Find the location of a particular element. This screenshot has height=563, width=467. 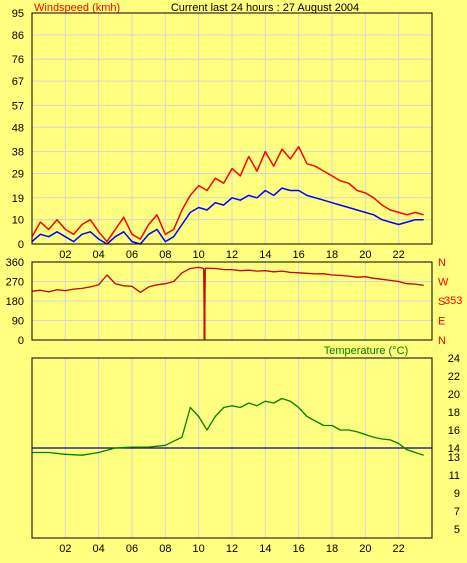

y-tick-label: 14 is located at coordinates (454, 449).